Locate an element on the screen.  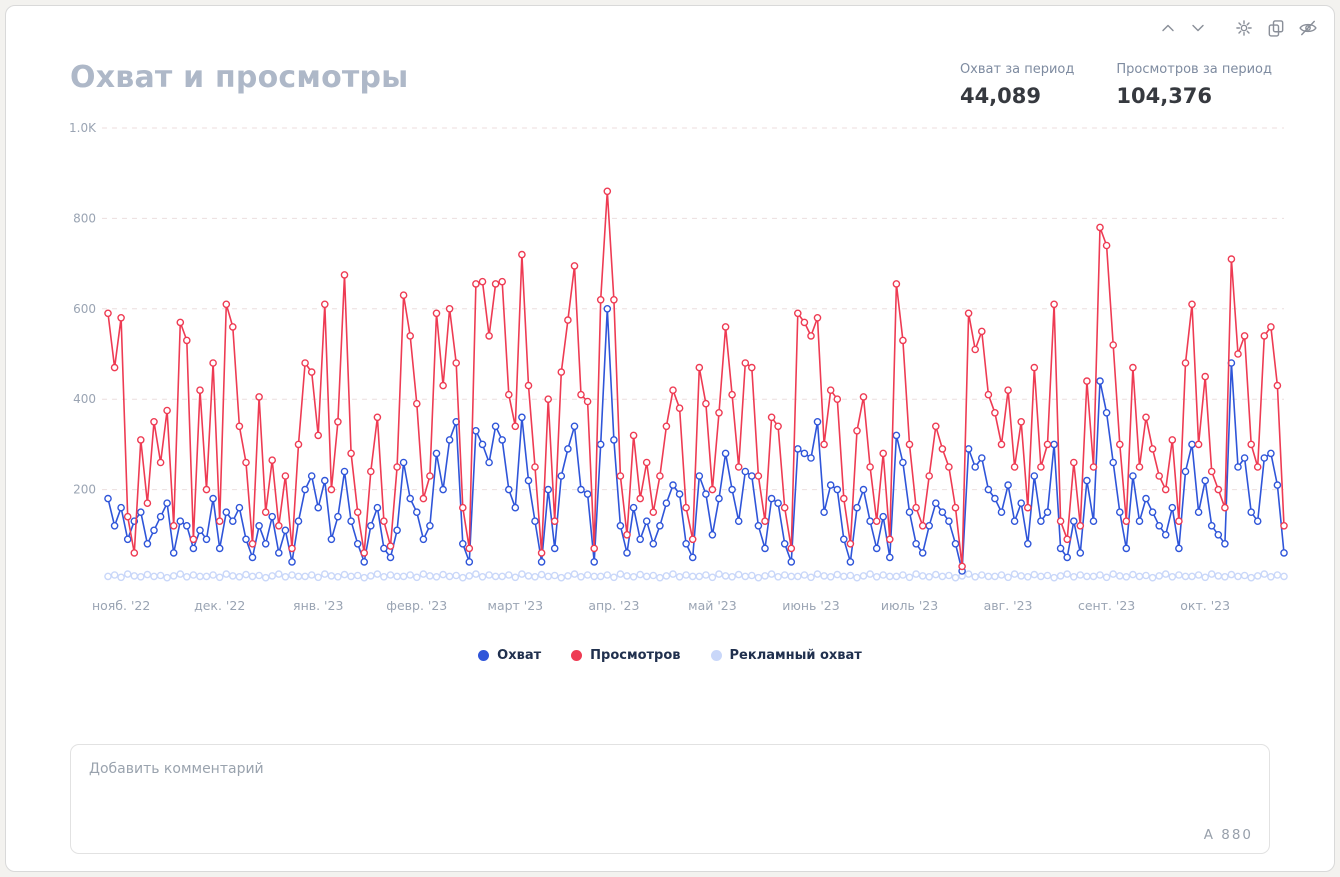
legend-item: Просмотров is located at coordinates (626, 655).